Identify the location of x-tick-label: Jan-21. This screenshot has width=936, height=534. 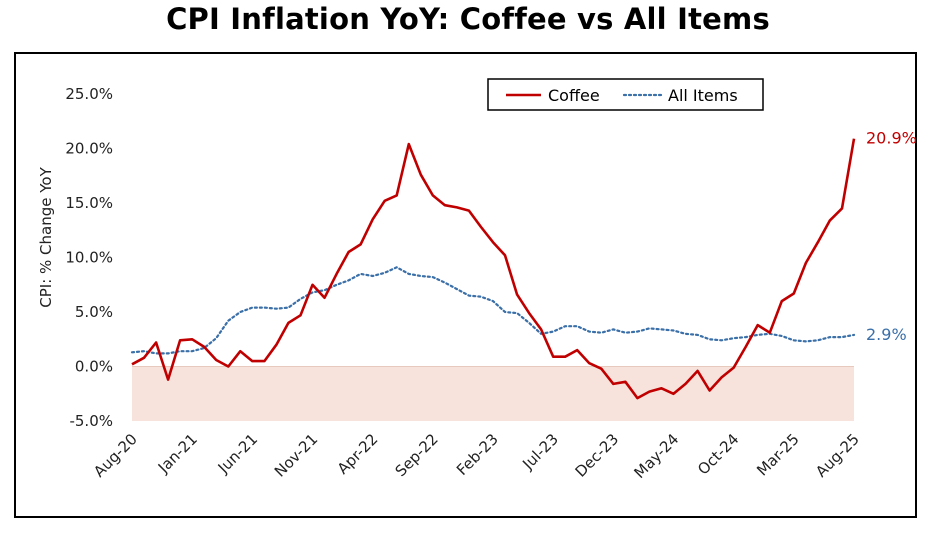
(177, 453).